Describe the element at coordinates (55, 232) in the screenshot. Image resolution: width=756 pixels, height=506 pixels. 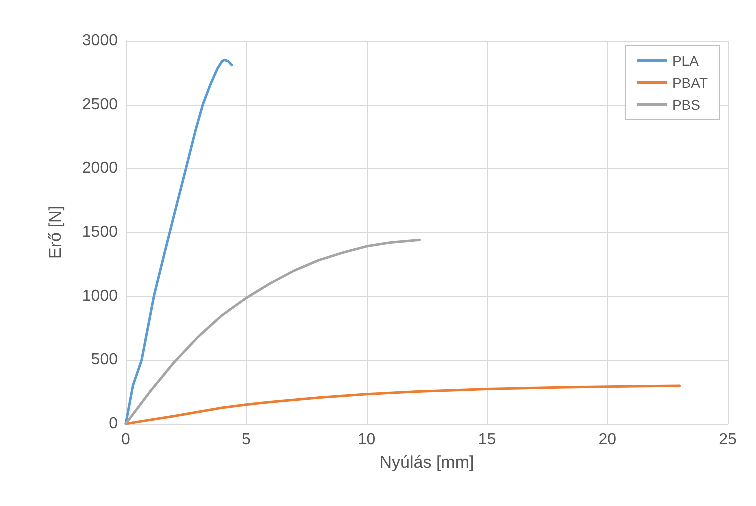
I see `y-axis-title: Erő [N]` at that location.